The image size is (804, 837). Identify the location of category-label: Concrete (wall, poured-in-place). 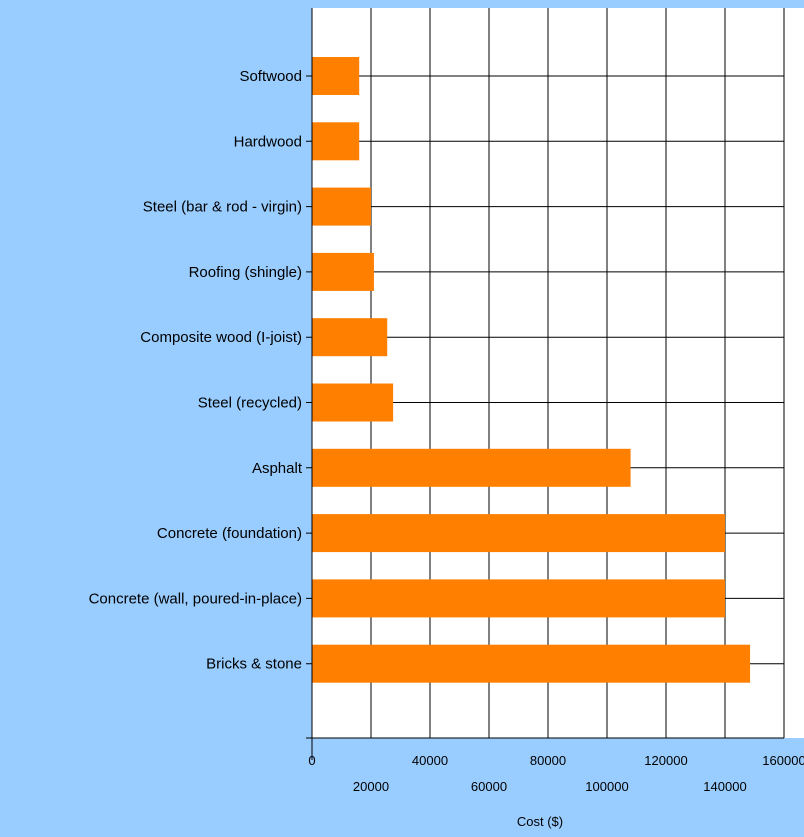
(195, 598).